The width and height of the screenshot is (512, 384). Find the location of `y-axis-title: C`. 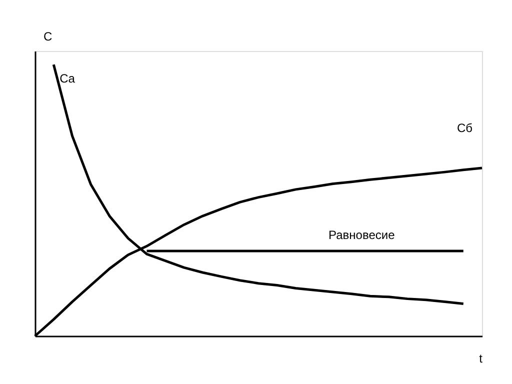

y-axis-title: C is located at coordinates (48, 37).